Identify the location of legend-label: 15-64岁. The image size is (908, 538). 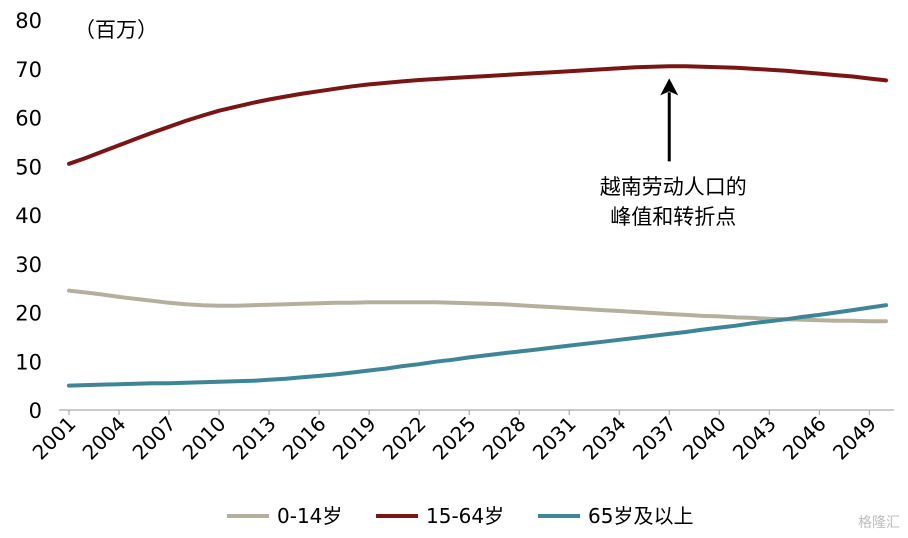
(465, 516).